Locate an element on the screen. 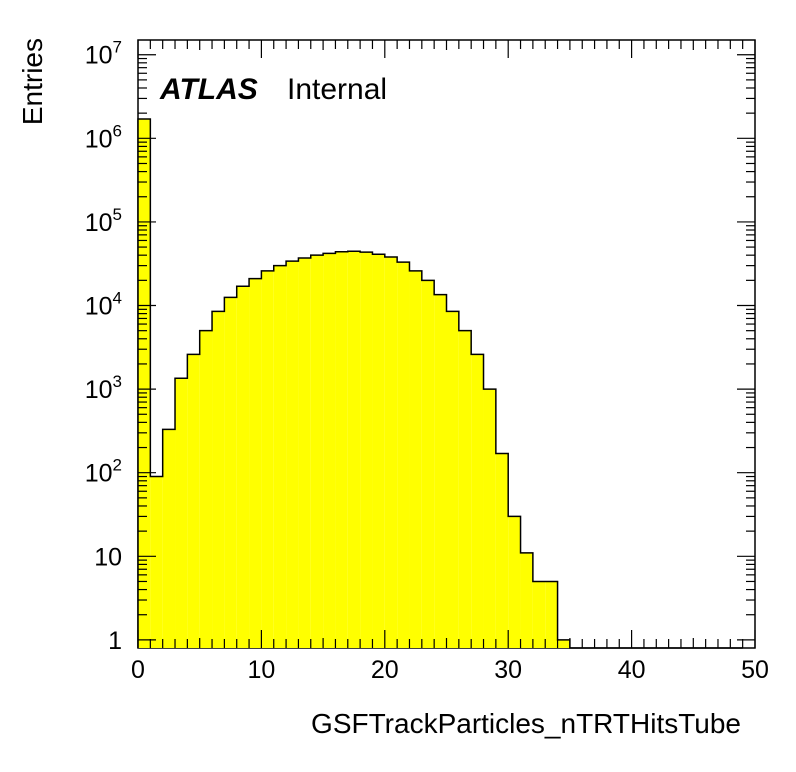  atlas-label: ATLAS is located at coordinates (208, 89).